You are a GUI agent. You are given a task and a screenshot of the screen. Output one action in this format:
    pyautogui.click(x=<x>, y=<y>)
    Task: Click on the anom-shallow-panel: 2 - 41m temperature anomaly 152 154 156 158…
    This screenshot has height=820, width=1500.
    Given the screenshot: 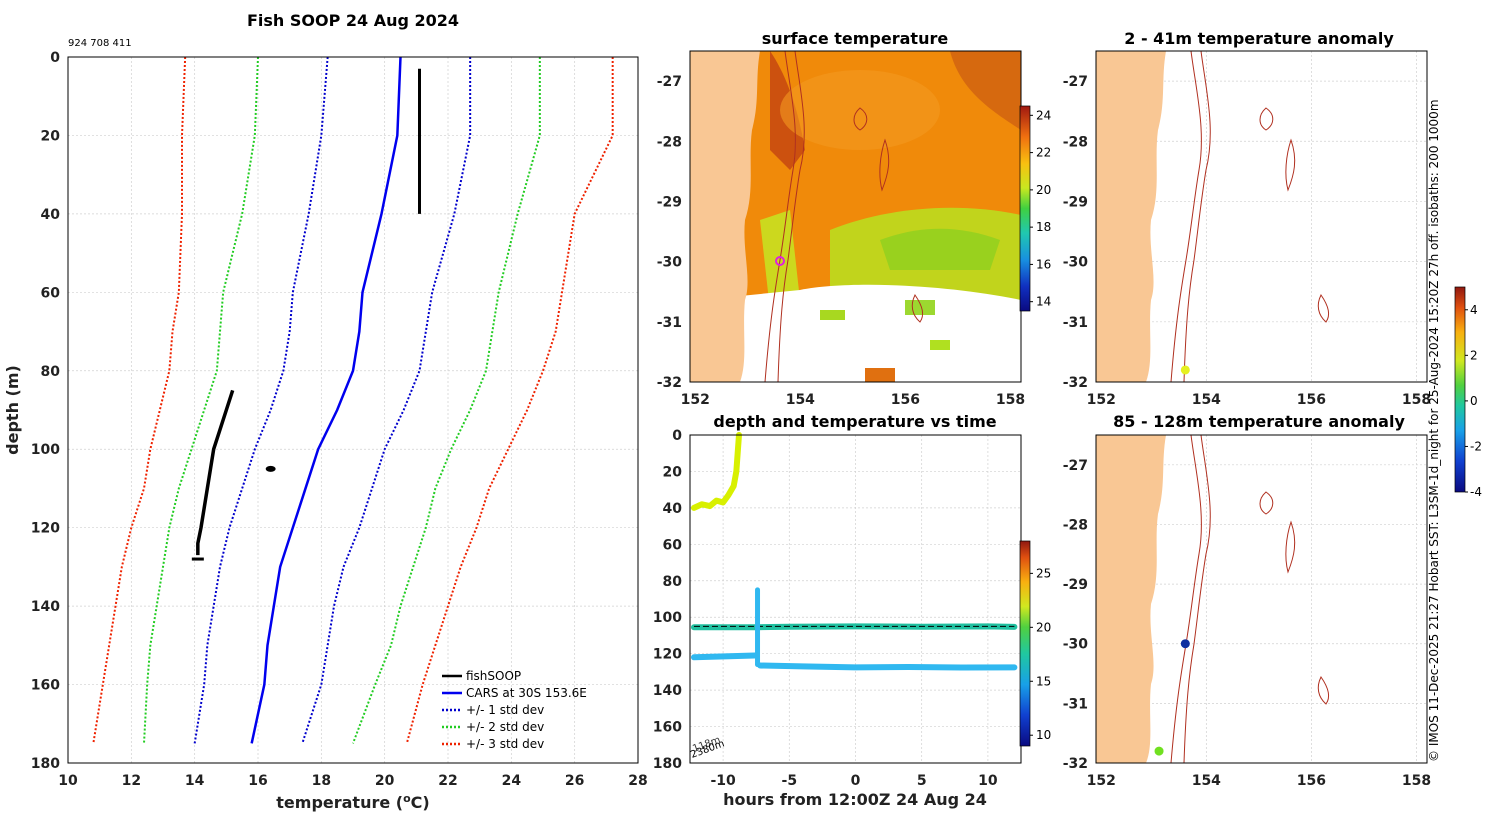 What is the action you would take?
    pyautogui.click(x=1247, y=218)
    